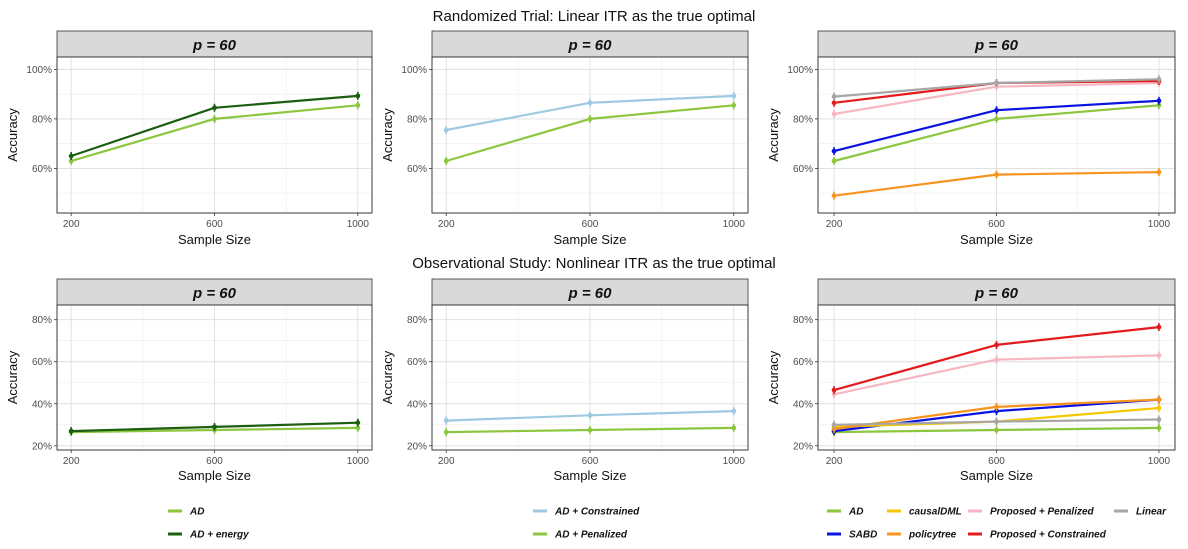 The image size is (1188, 549). What do you see at coordinates (803, 446) in the screenshot?
I see `y-tick-label: 20%` at bounding box center [803, 446].